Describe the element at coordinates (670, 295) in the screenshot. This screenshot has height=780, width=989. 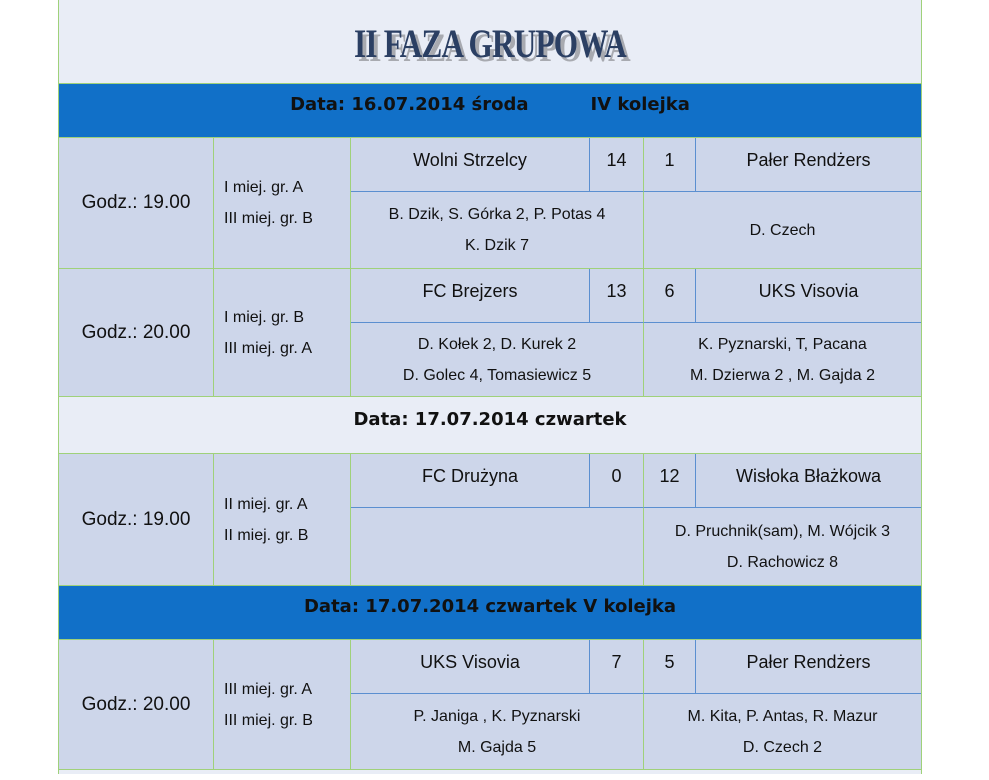
I see `away-score: 6` at that location.